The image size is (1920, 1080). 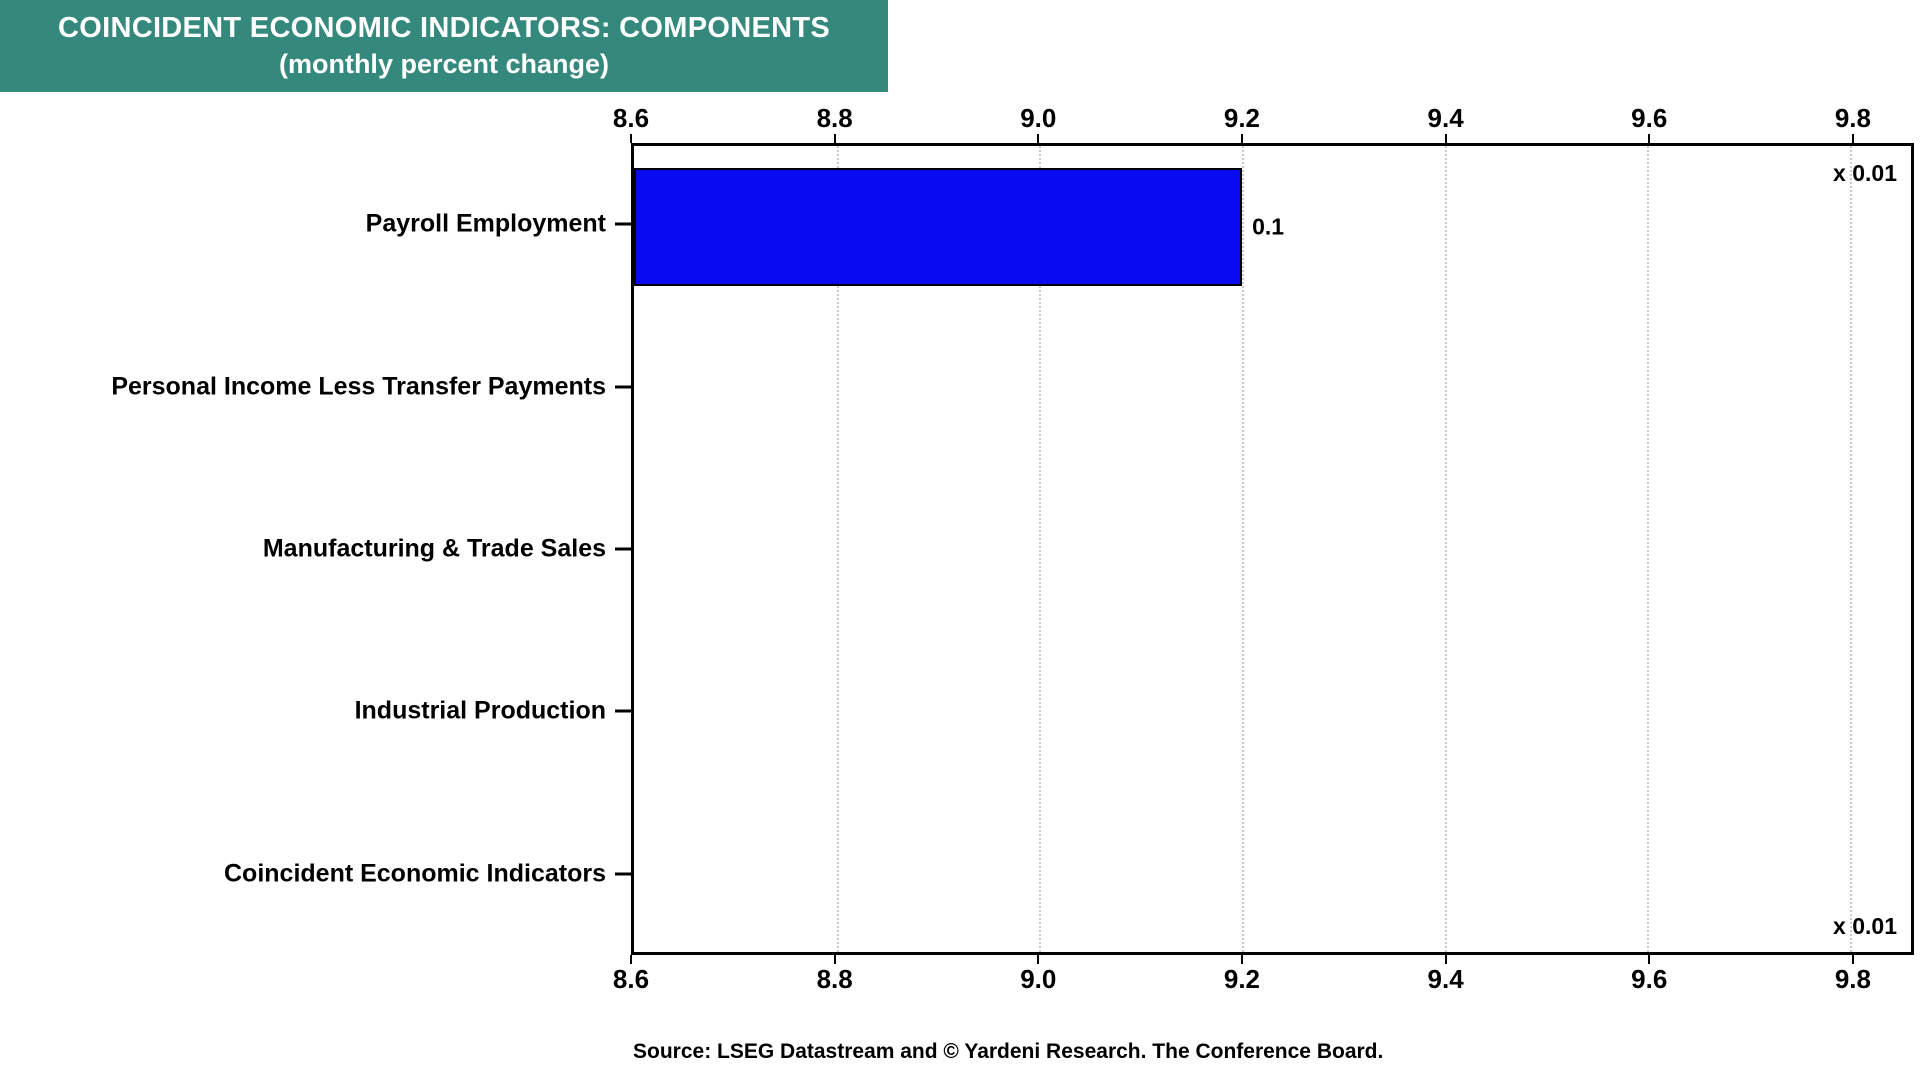 What do you see at coordinates (415, 873) in the screenshot?
I see `category-label: Coincident Economic Indicators` at bounding box center [415, 873].